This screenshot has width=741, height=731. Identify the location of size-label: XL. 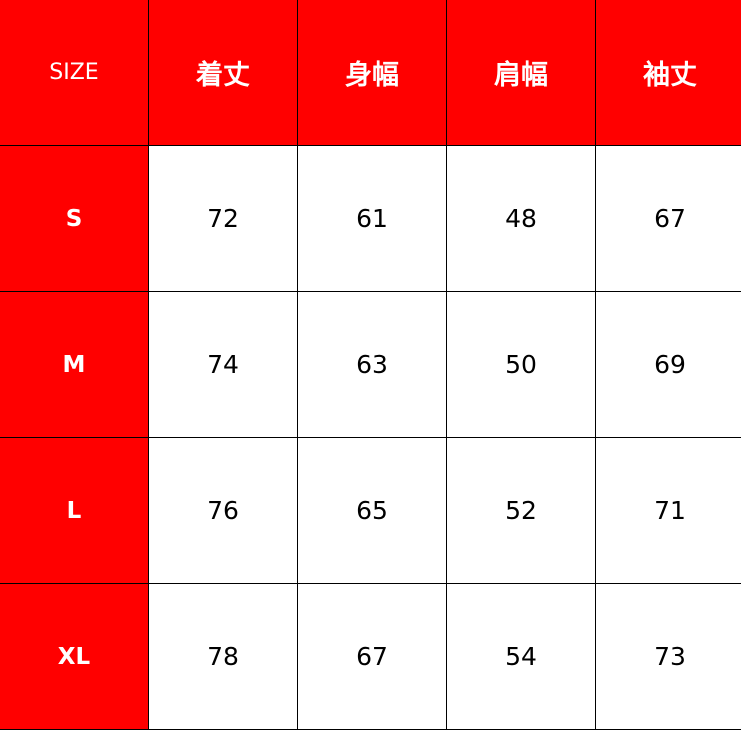
(74, 656).